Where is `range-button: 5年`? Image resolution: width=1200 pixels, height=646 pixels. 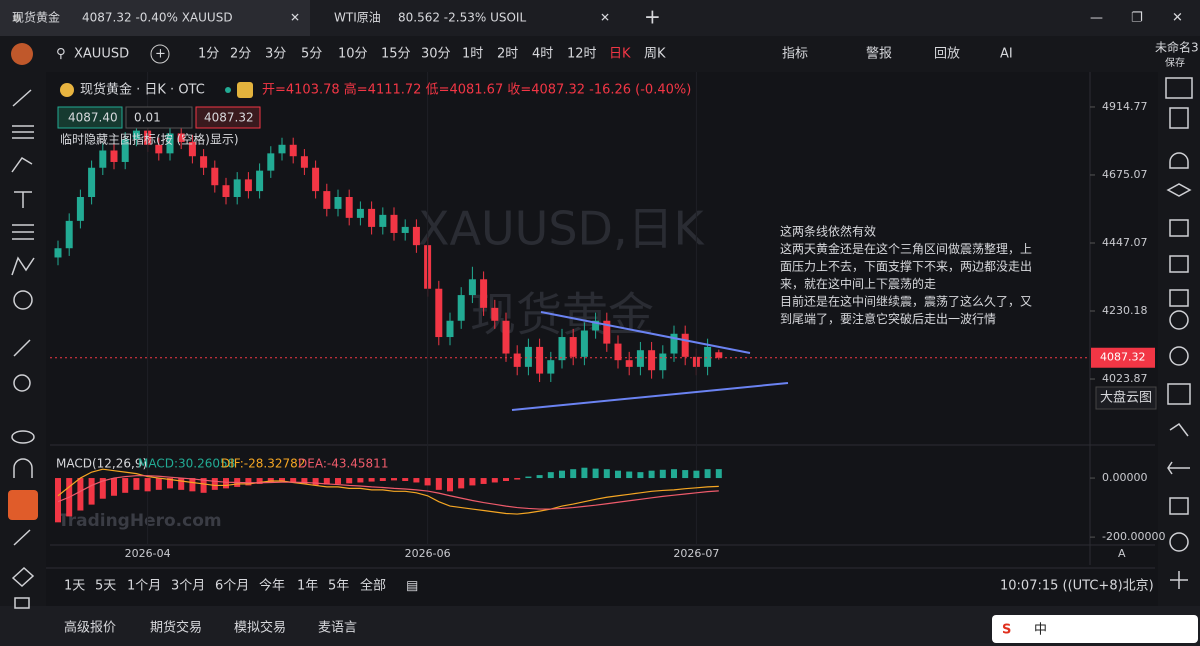 range-button: 5年 is located at coordinates (338, 586).